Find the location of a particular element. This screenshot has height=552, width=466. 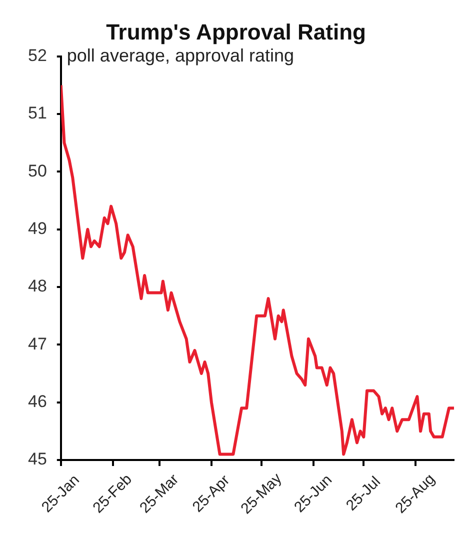

y-tick-label: 46 is located at coordinates (37, 402).